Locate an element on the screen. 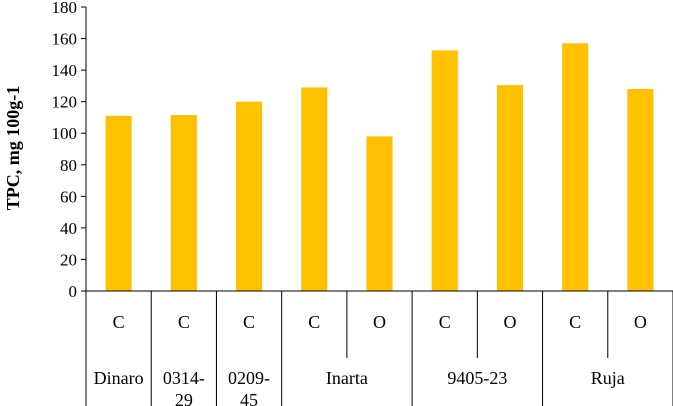 The height and width of the screenshot is (406, 673). group-label-line: Ruja is located at coordinates (608, 378).